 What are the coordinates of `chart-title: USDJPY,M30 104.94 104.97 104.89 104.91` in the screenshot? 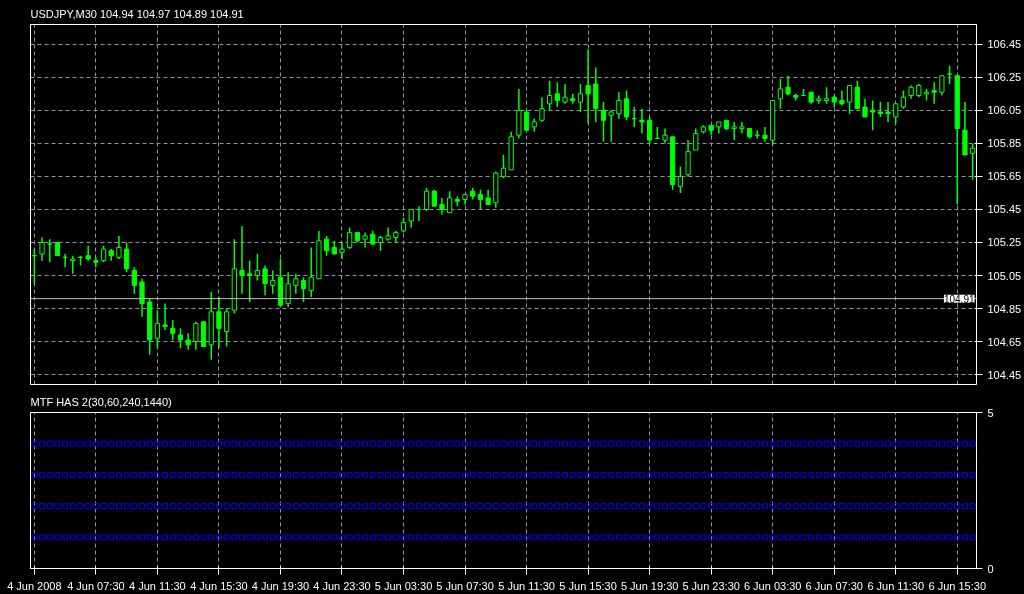 It's located at (137, 13).